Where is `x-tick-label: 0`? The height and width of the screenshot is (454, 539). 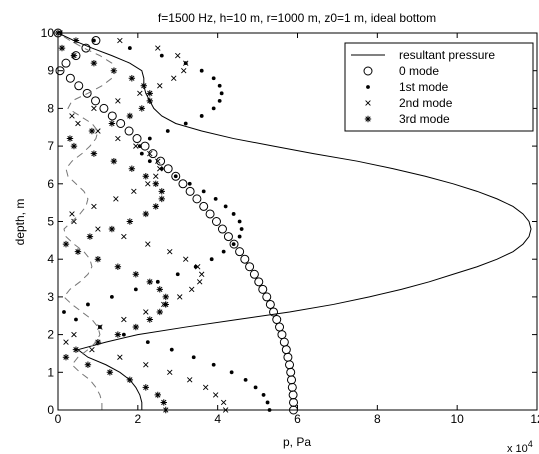 x-tick-label: 0 is located at coordinates (58, 419).